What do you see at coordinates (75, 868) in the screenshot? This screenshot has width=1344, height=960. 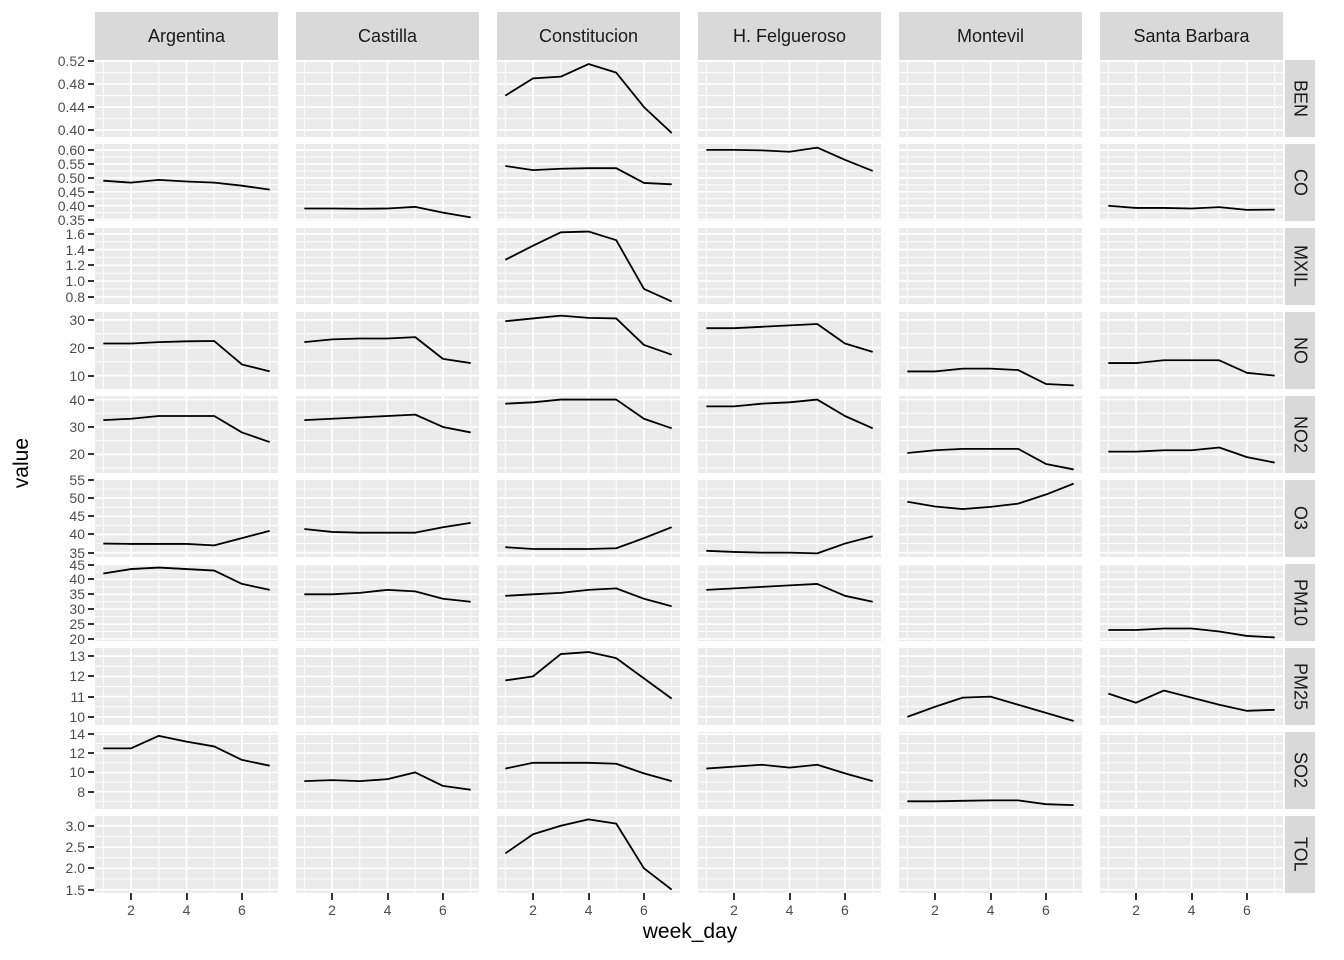 I see `y-tick-label: 2.0` at bounding box center [75, 868].